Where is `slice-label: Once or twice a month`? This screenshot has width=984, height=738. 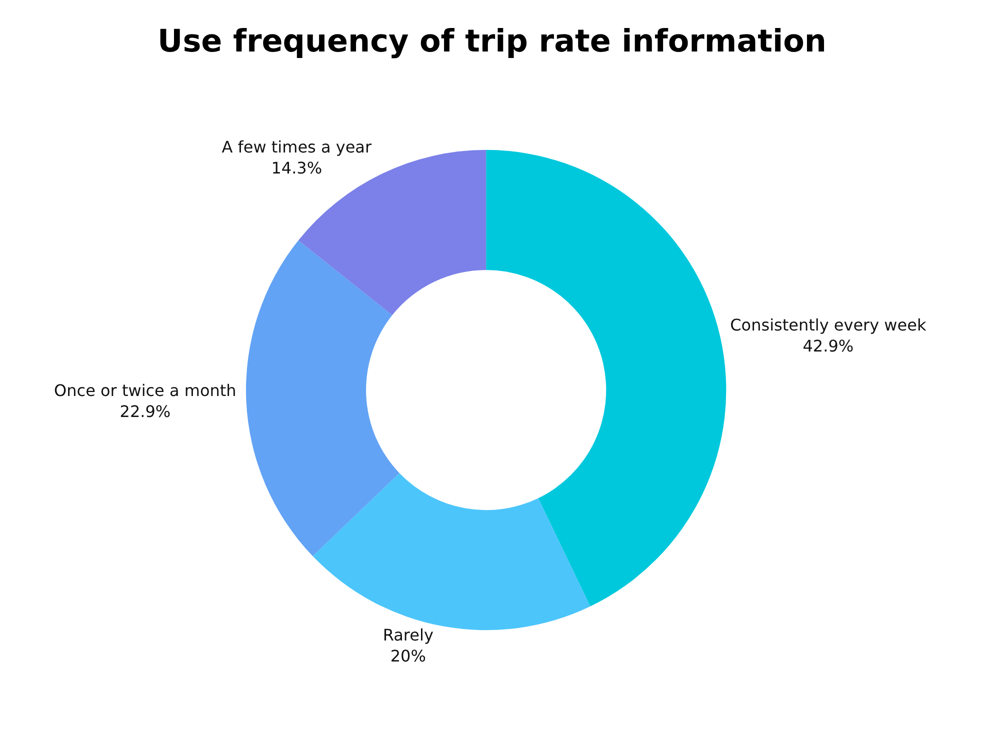
slice-label: Once or twice a month is located at coordinates (145, 390).